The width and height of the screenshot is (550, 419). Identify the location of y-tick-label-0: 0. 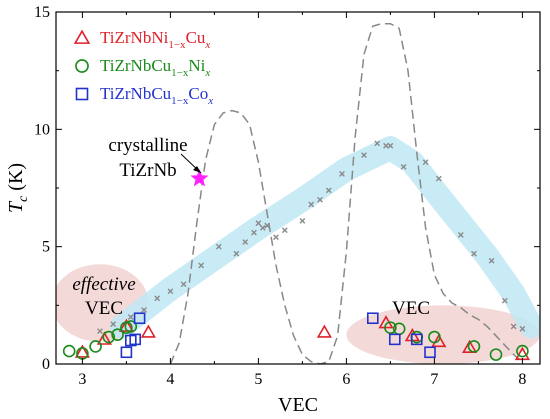
(46, 364).